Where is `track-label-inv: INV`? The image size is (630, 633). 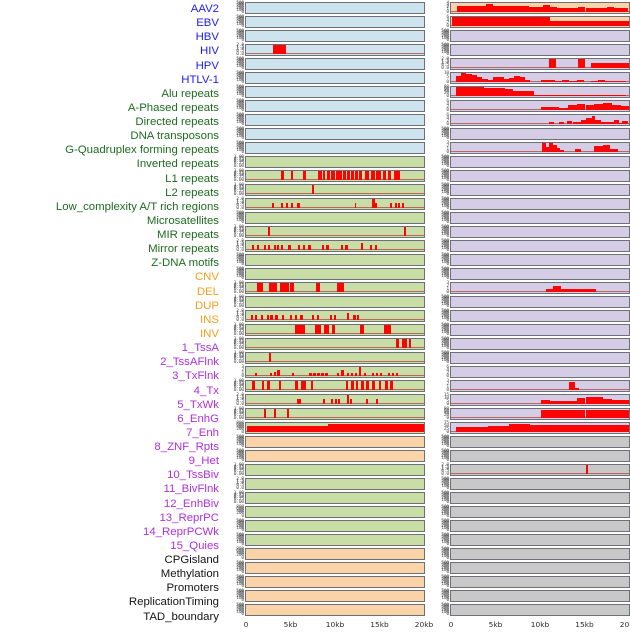
track-label-inv: INV is located at coordinates (209, 333).